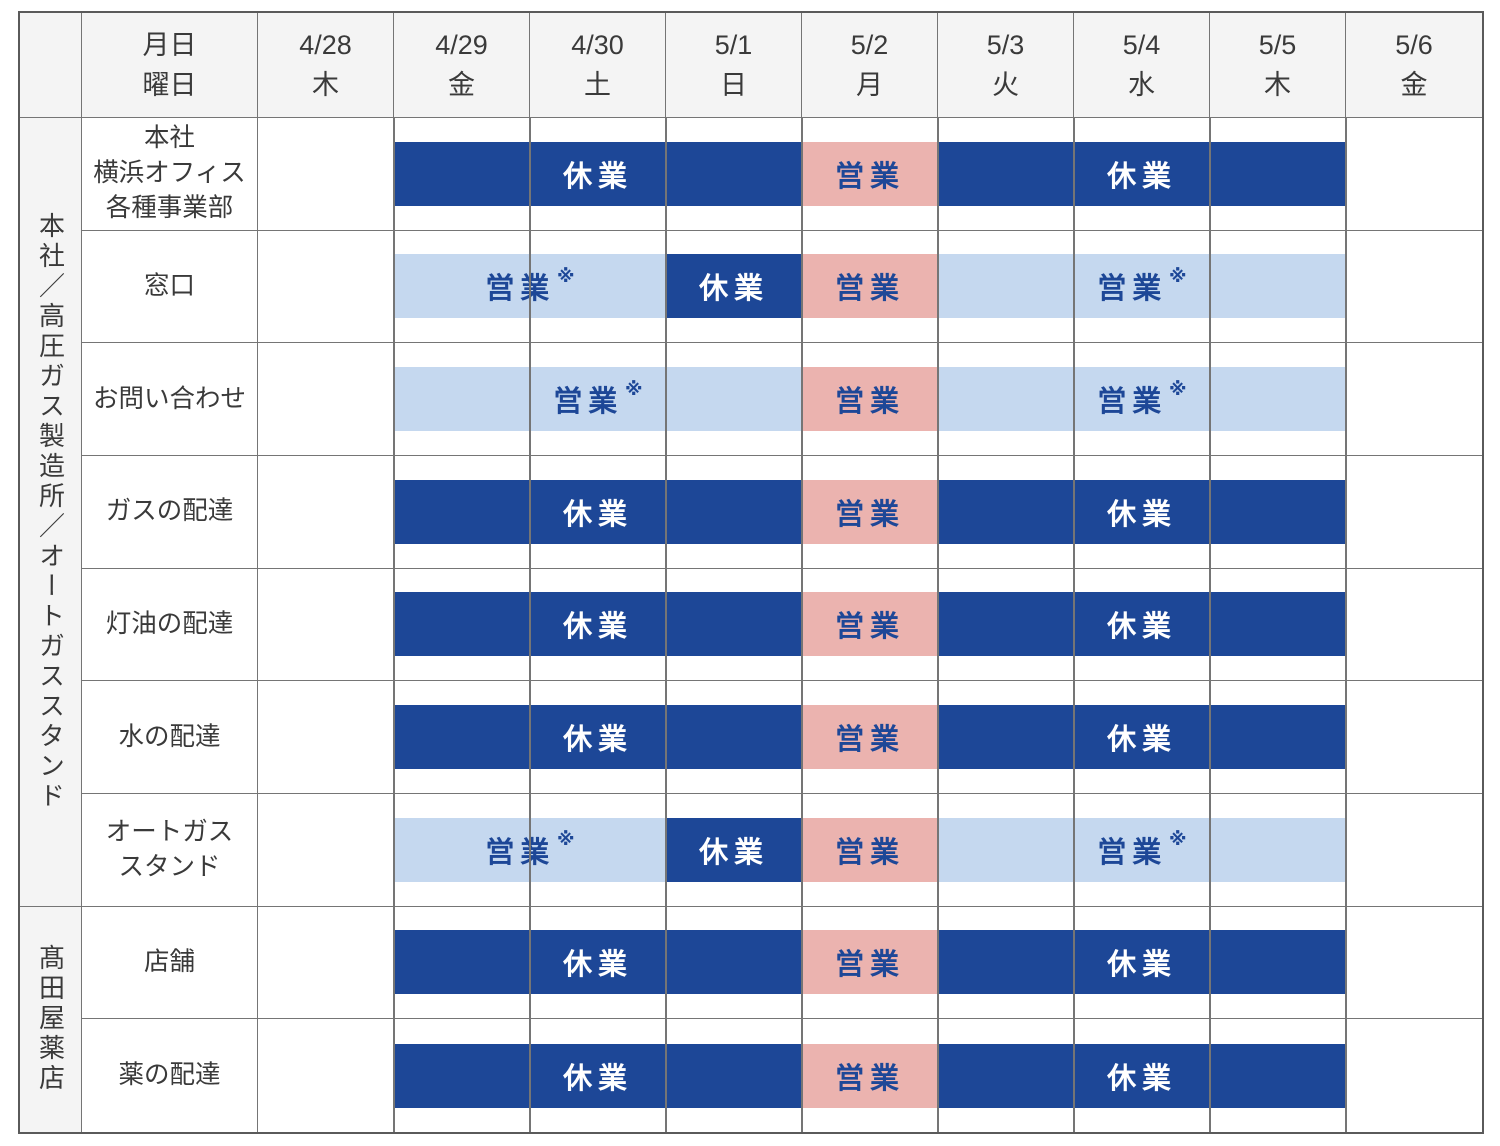  I want to click on row-days-madoguchi: 営業 ※ 休業 営業 営業 ※, so click(870, 287).